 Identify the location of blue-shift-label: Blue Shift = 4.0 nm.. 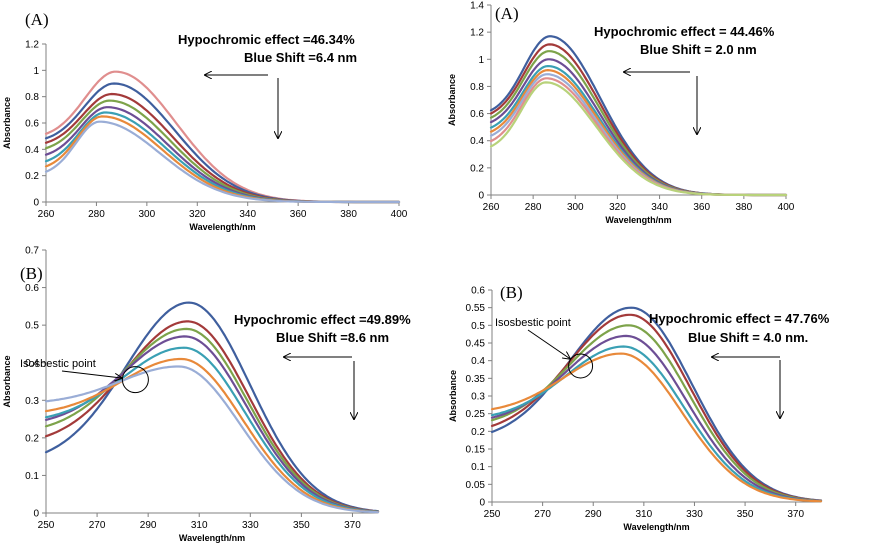
(748, 337).